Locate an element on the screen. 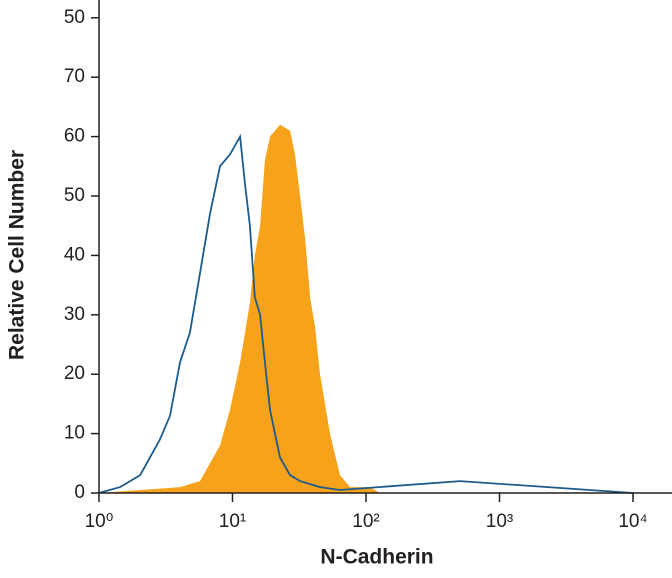 The width and height of the screenshot is (672, 578). y-tick-label: 30 is located at coordinates (74, 314).